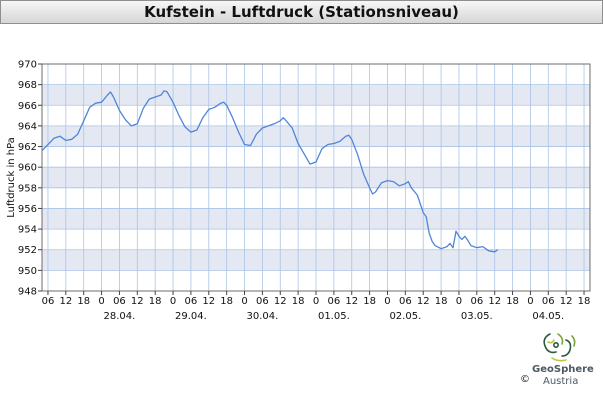  I want to click on x-day-label: 28.04., so click(120, 316).